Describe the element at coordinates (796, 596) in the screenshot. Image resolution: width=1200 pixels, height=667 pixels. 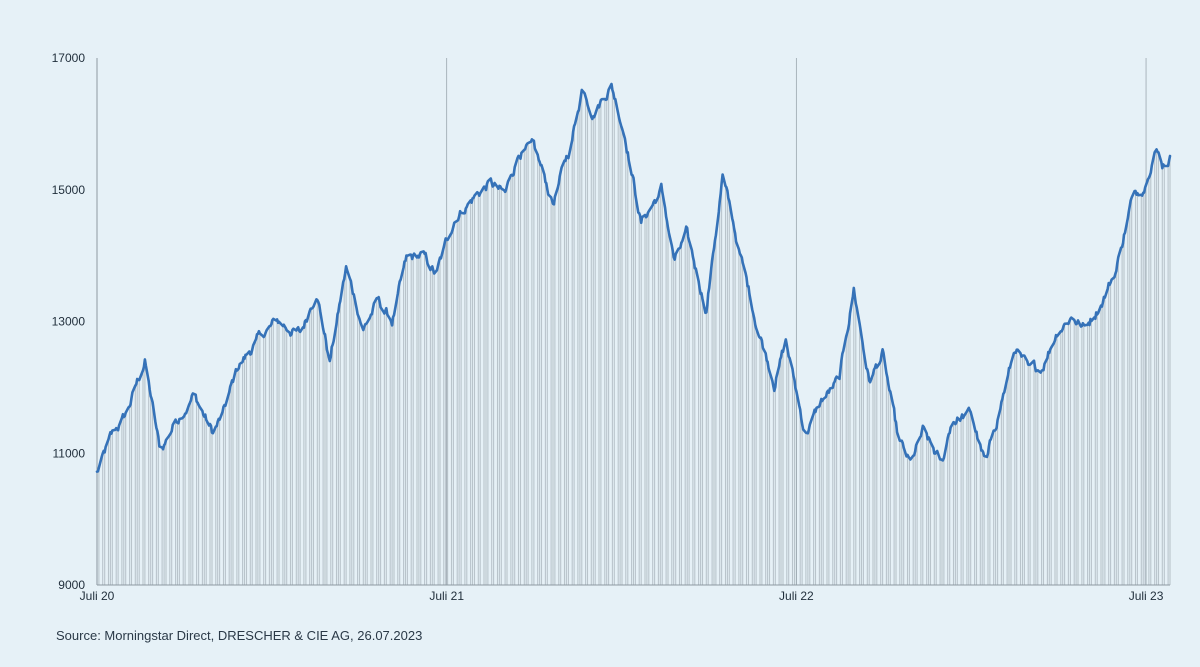
I see `x-tick-label: Juli 22` at that location.